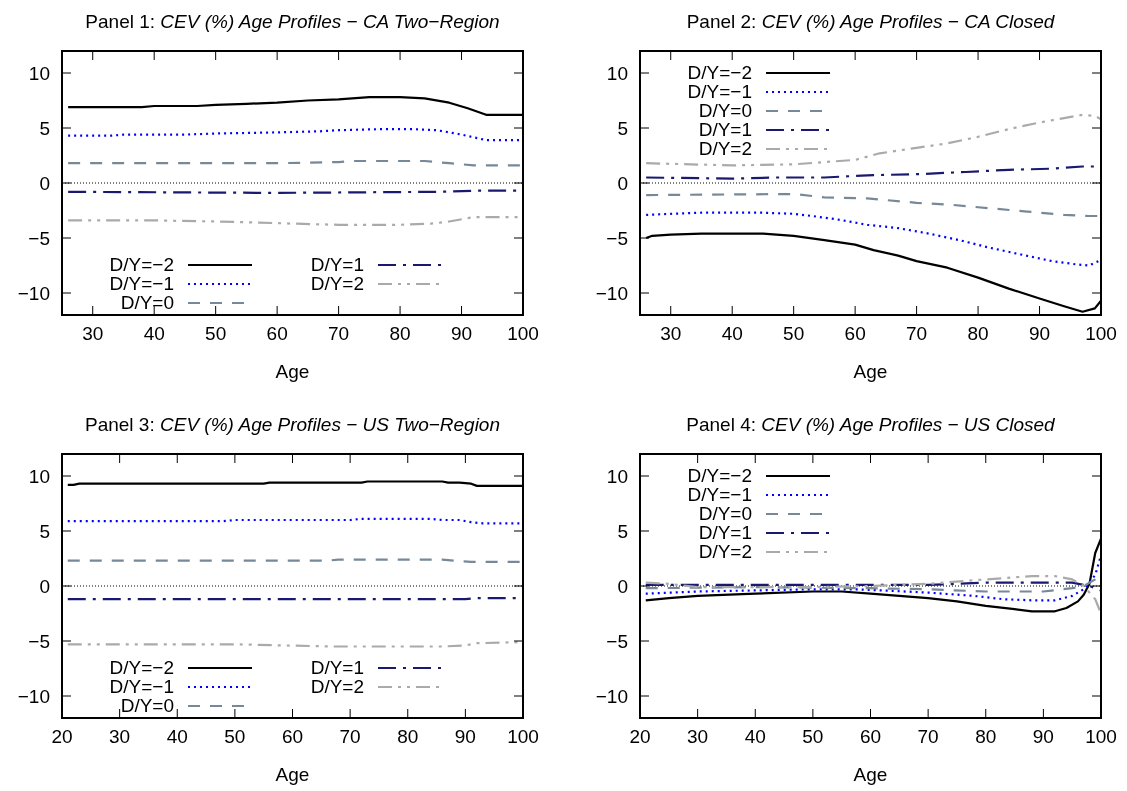  Describe the element at coordinates (292, 424) in the screenshot. I see `chart-title: Panel 3: CEV (%) Age Profiles − US Two−Region` at that location.